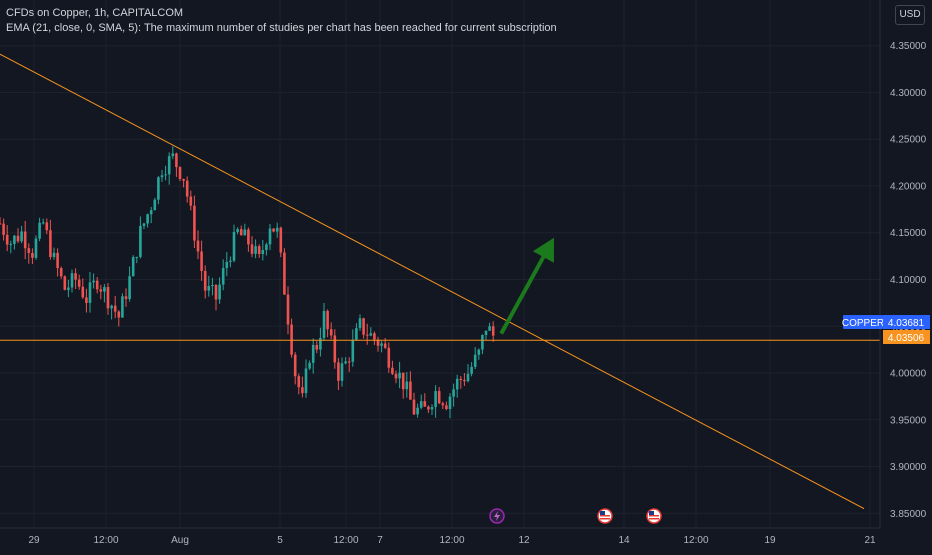 The height and width of the screenshot is (555, 932). What do you see at coordinates (651, 513) in the screenshot?
I see `us-flag-icon-canton` at bounding box center [651, 513].